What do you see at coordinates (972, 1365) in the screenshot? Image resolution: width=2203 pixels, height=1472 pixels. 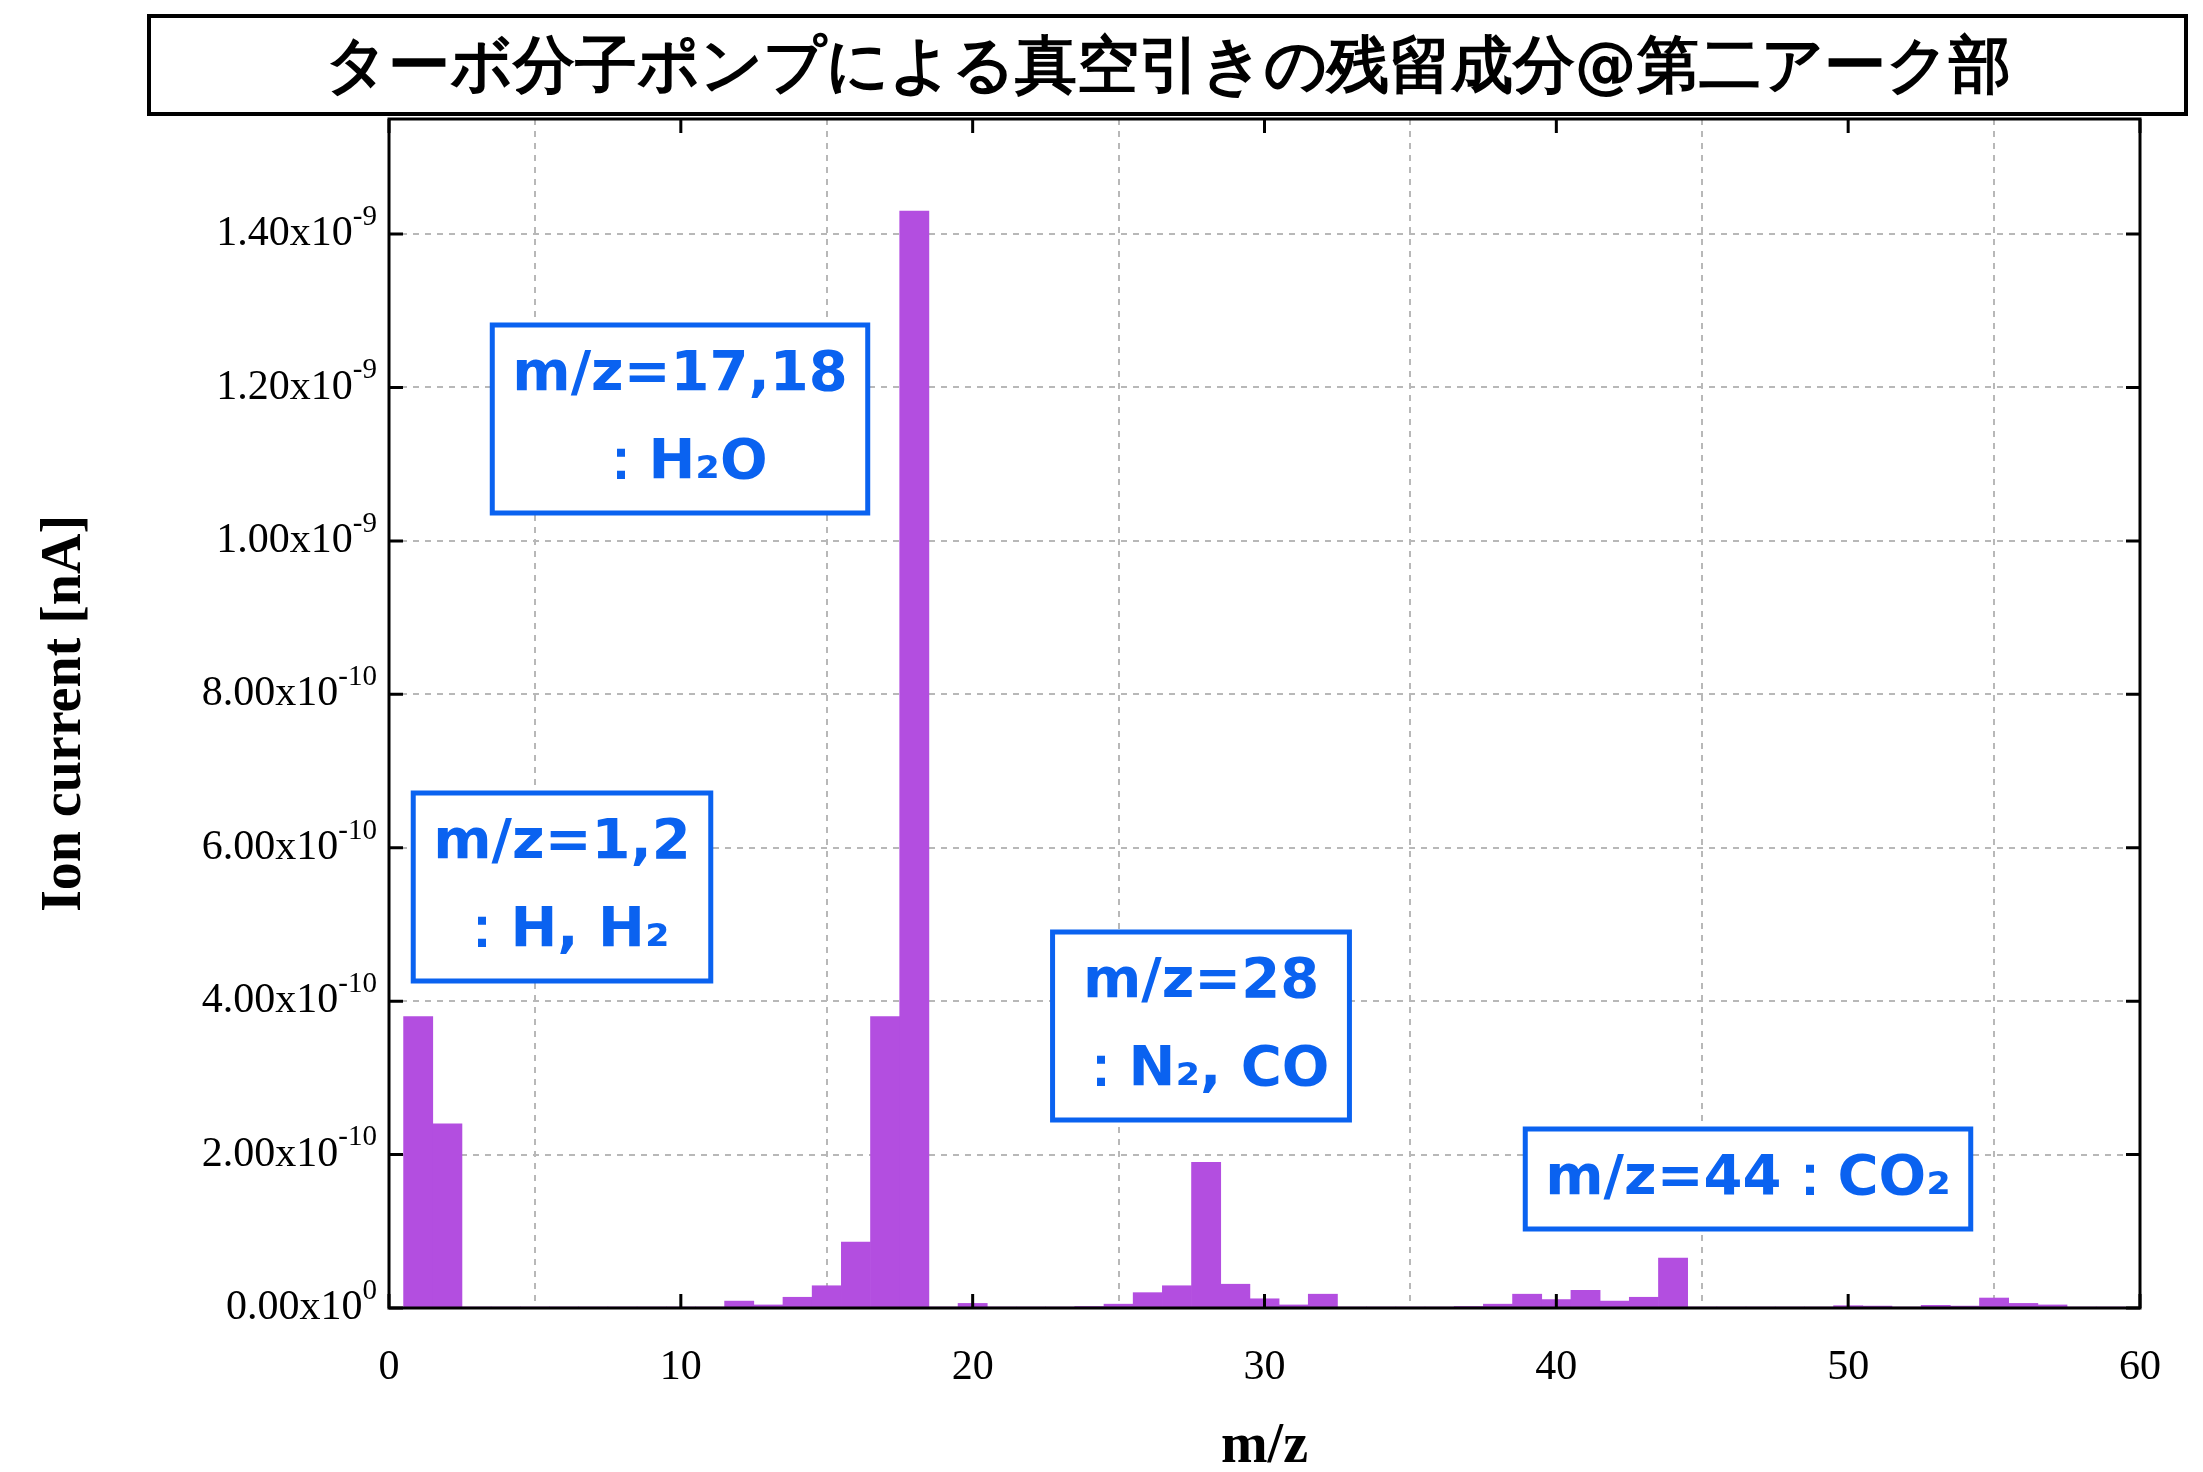 I see `x-tick-label: 20` at bounding box center [972, 1365].